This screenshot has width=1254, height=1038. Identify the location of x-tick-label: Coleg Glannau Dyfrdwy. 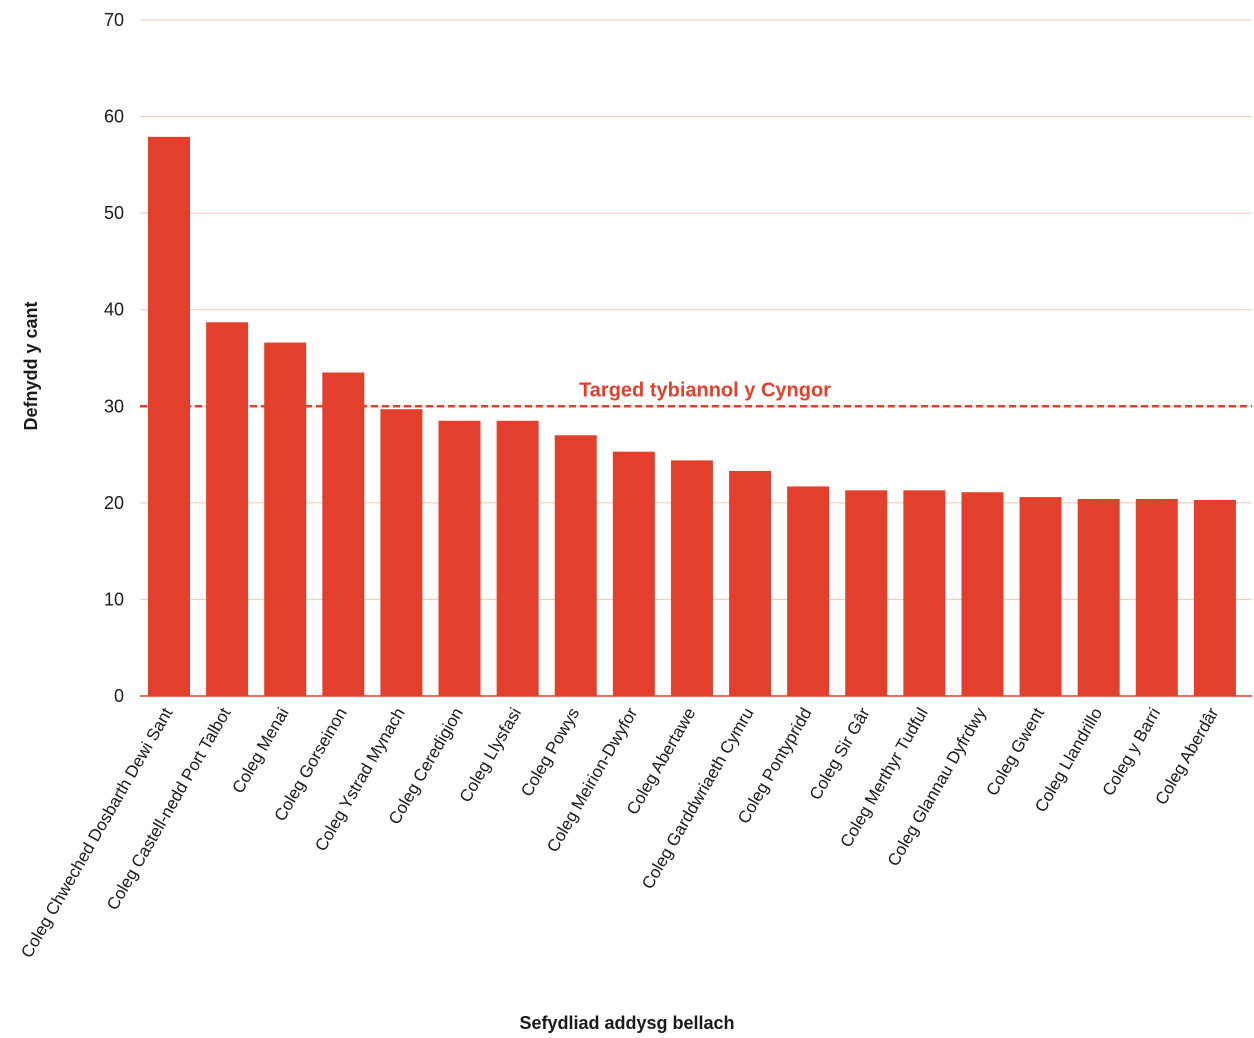
(937, 786).